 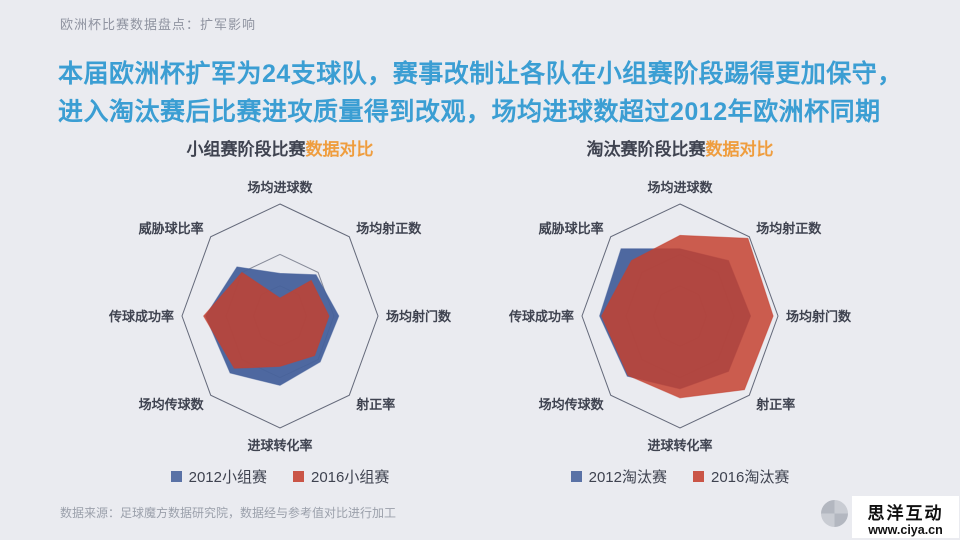 I want to click on brand-name: 思洋互动, so click(x=905, y=513).